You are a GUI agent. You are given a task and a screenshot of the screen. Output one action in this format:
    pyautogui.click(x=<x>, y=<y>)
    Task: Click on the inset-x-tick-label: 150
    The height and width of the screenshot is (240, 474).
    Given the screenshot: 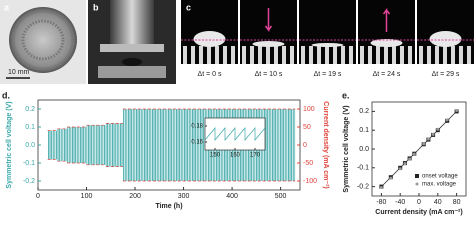 What is the action you would take?
    pyautogui.click(x=215, y=156)
    